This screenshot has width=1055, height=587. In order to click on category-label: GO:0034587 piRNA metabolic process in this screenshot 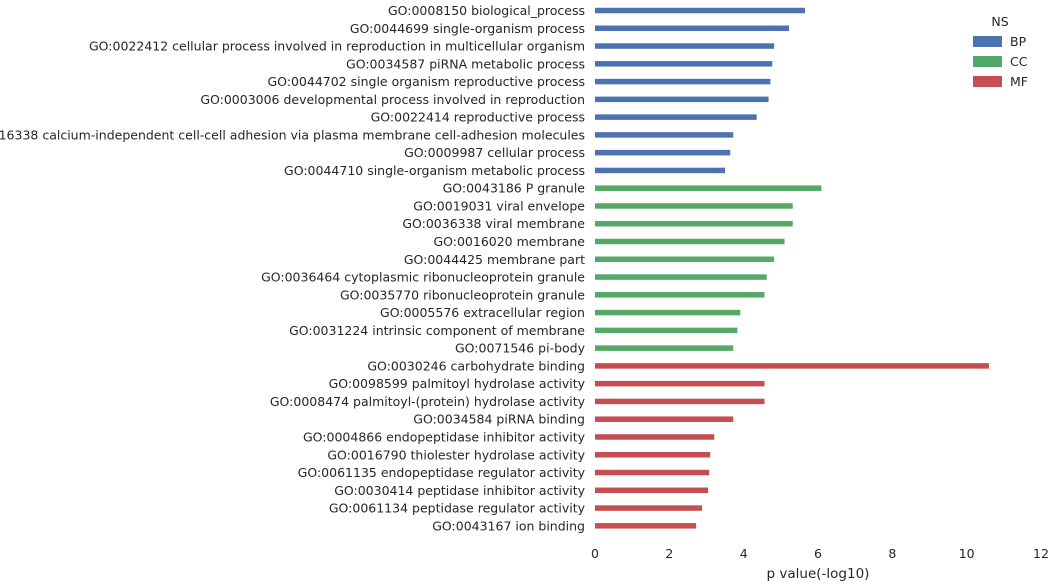, I will do `click(465, 63)`.